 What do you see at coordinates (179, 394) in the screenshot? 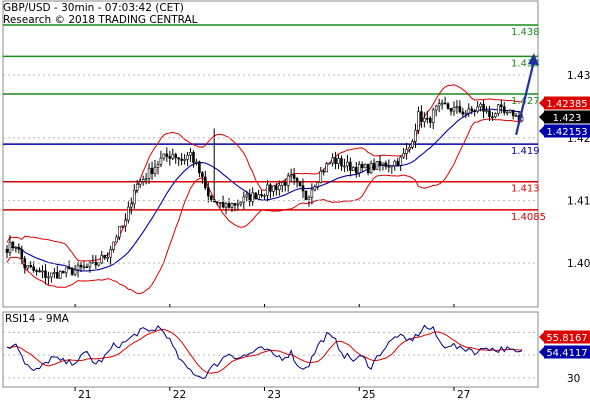
I see `x-tick-label: 22` at bounding box center [179, 394].